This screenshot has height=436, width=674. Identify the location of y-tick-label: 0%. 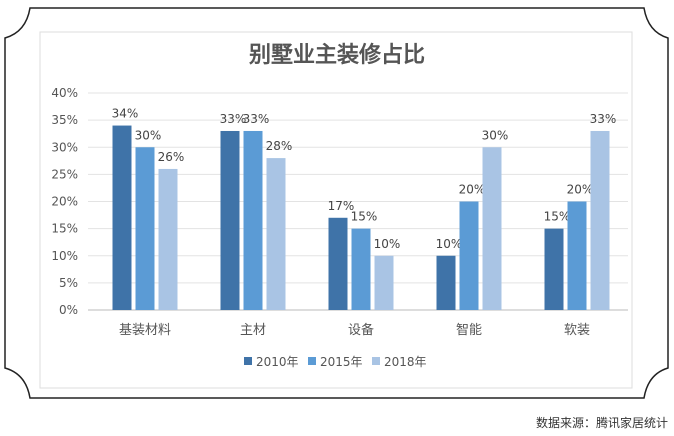
(68, 310).